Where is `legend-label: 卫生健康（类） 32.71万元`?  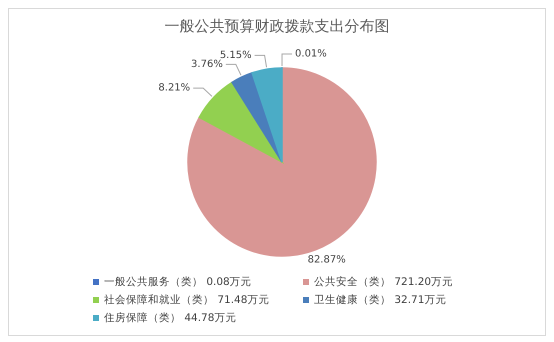
legend-label: 卫生健康（类） 32.71万元 is located at coordinates (380, 300).